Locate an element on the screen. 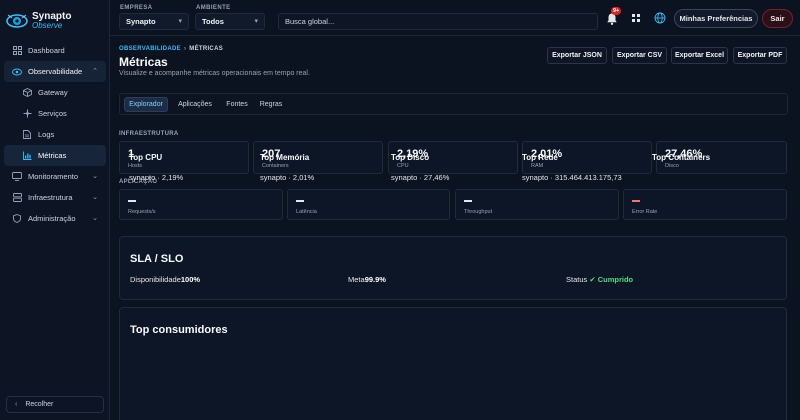 The image size is (800, 420). sidebar-item-label: Métricas is located at coordinates (52, 155).